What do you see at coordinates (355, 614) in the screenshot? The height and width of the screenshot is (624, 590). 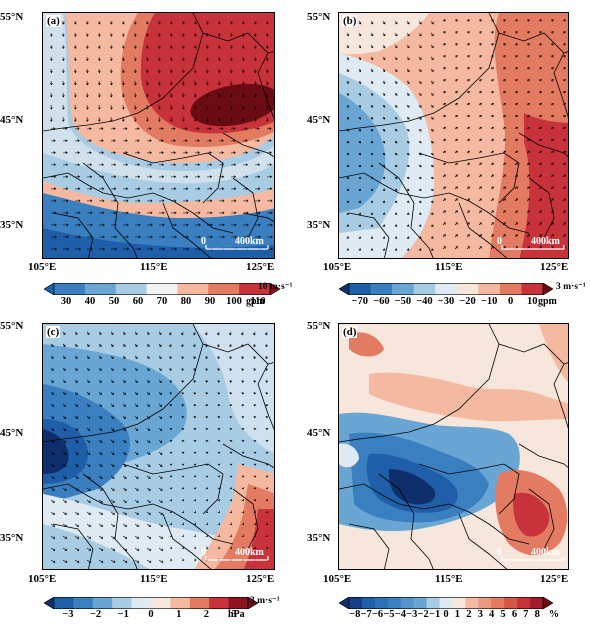 I see `colorbar-tick-label: −8` at bounding box center [355, 614].